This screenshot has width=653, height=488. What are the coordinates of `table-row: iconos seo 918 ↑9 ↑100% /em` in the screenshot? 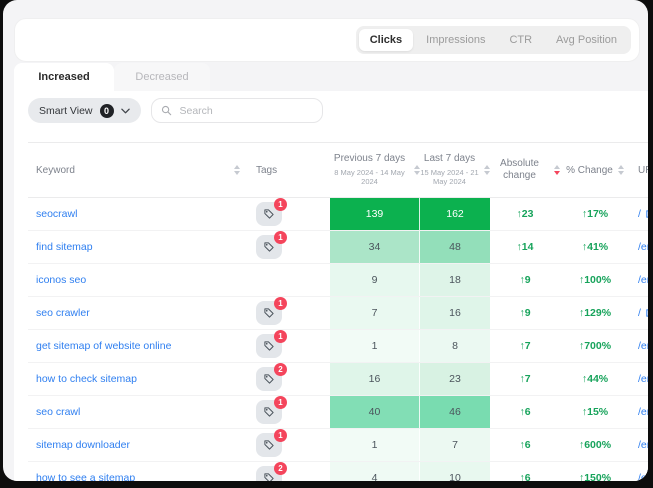 It's located at (338, 280).